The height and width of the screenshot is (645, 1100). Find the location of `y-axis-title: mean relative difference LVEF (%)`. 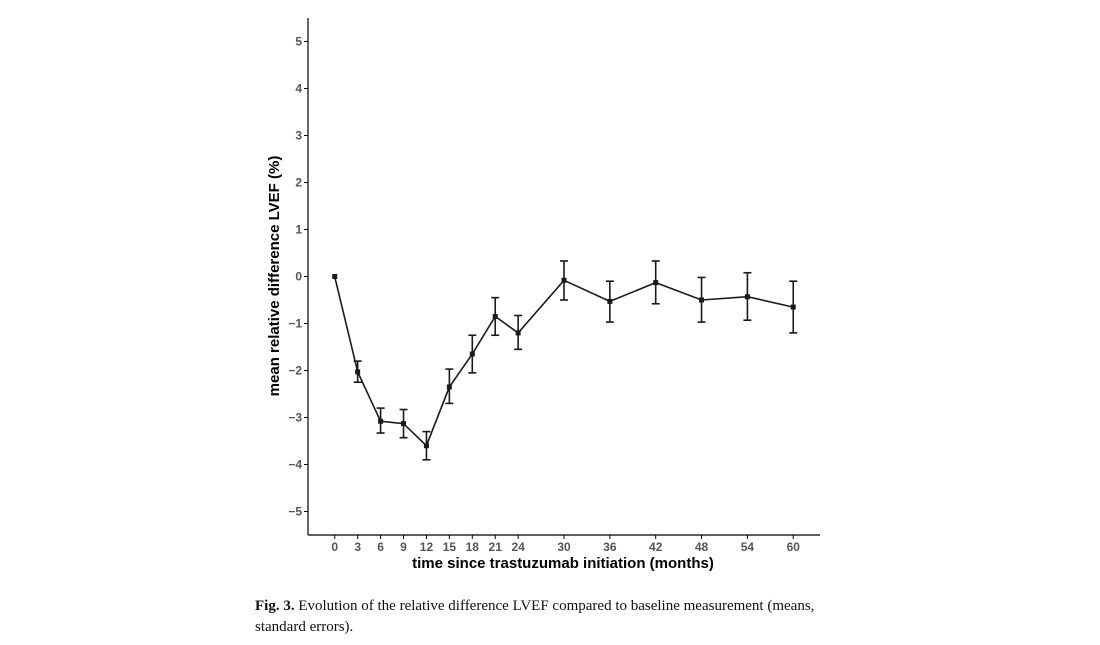

y-axis-title: mean relative difference LVEF (%) is located at coordinates (274, 276).